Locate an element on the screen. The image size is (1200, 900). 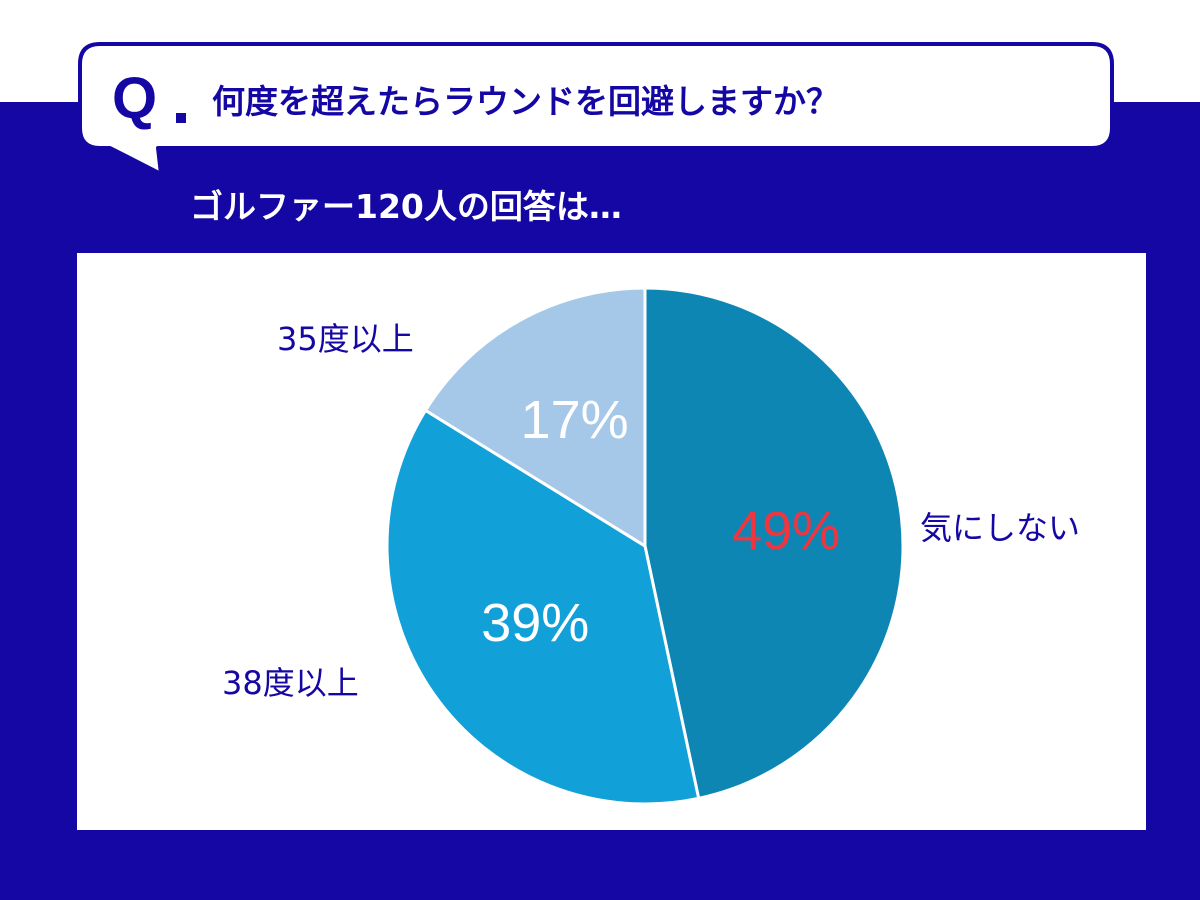
question-bubble is located at coordinates (596, 109).